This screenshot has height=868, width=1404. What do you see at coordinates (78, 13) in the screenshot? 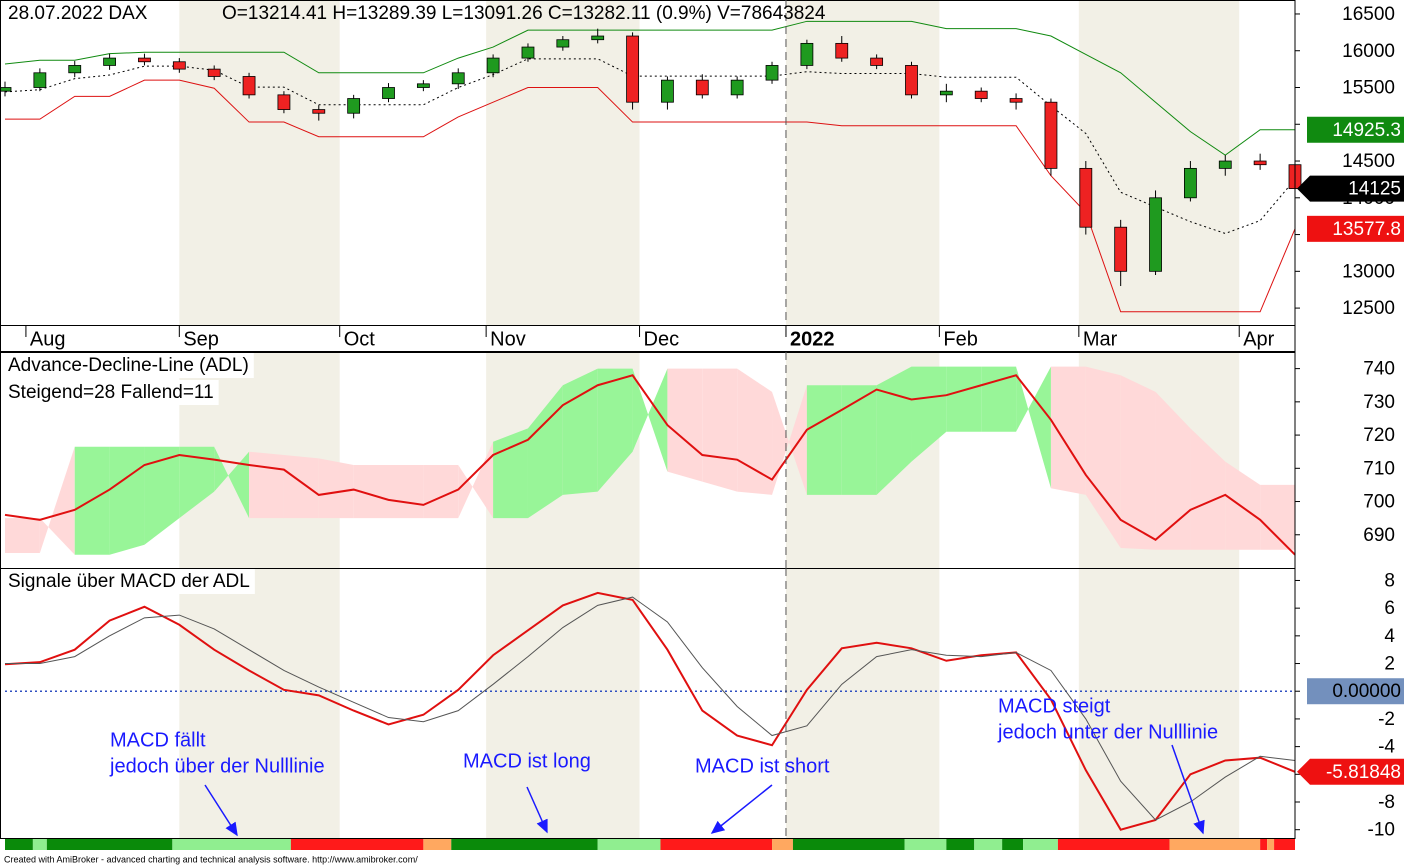
I see `chart-title: 28.07.2022 DAX` at bounding box center [78, 13].